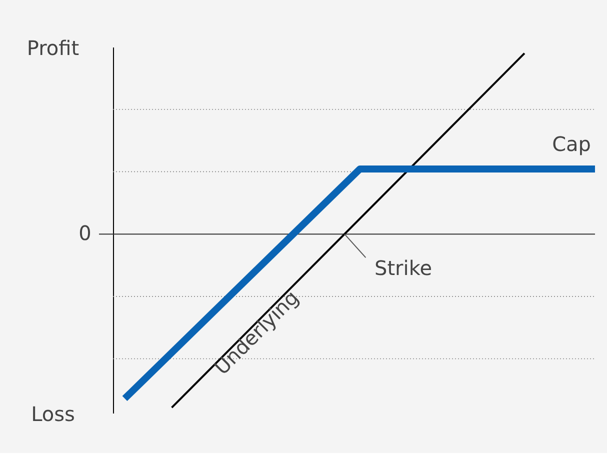 The image size is (607, 455). Describe the element at coordinates (85, 233) in the screenshot. I see `text: 0` at that location.